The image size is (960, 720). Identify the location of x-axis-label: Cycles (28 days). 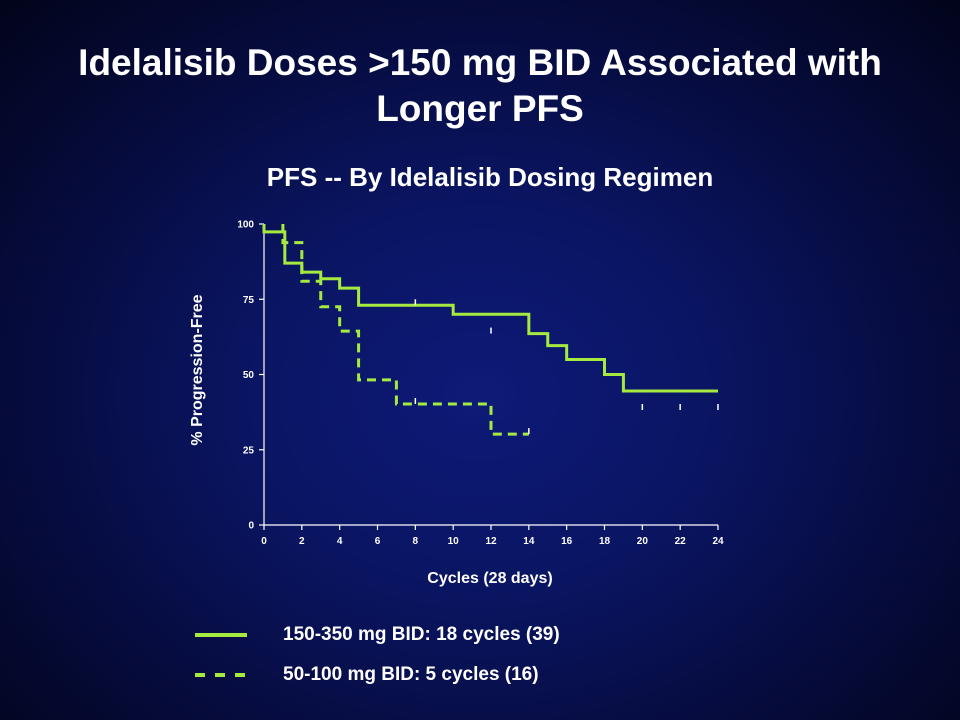
(490, 578).